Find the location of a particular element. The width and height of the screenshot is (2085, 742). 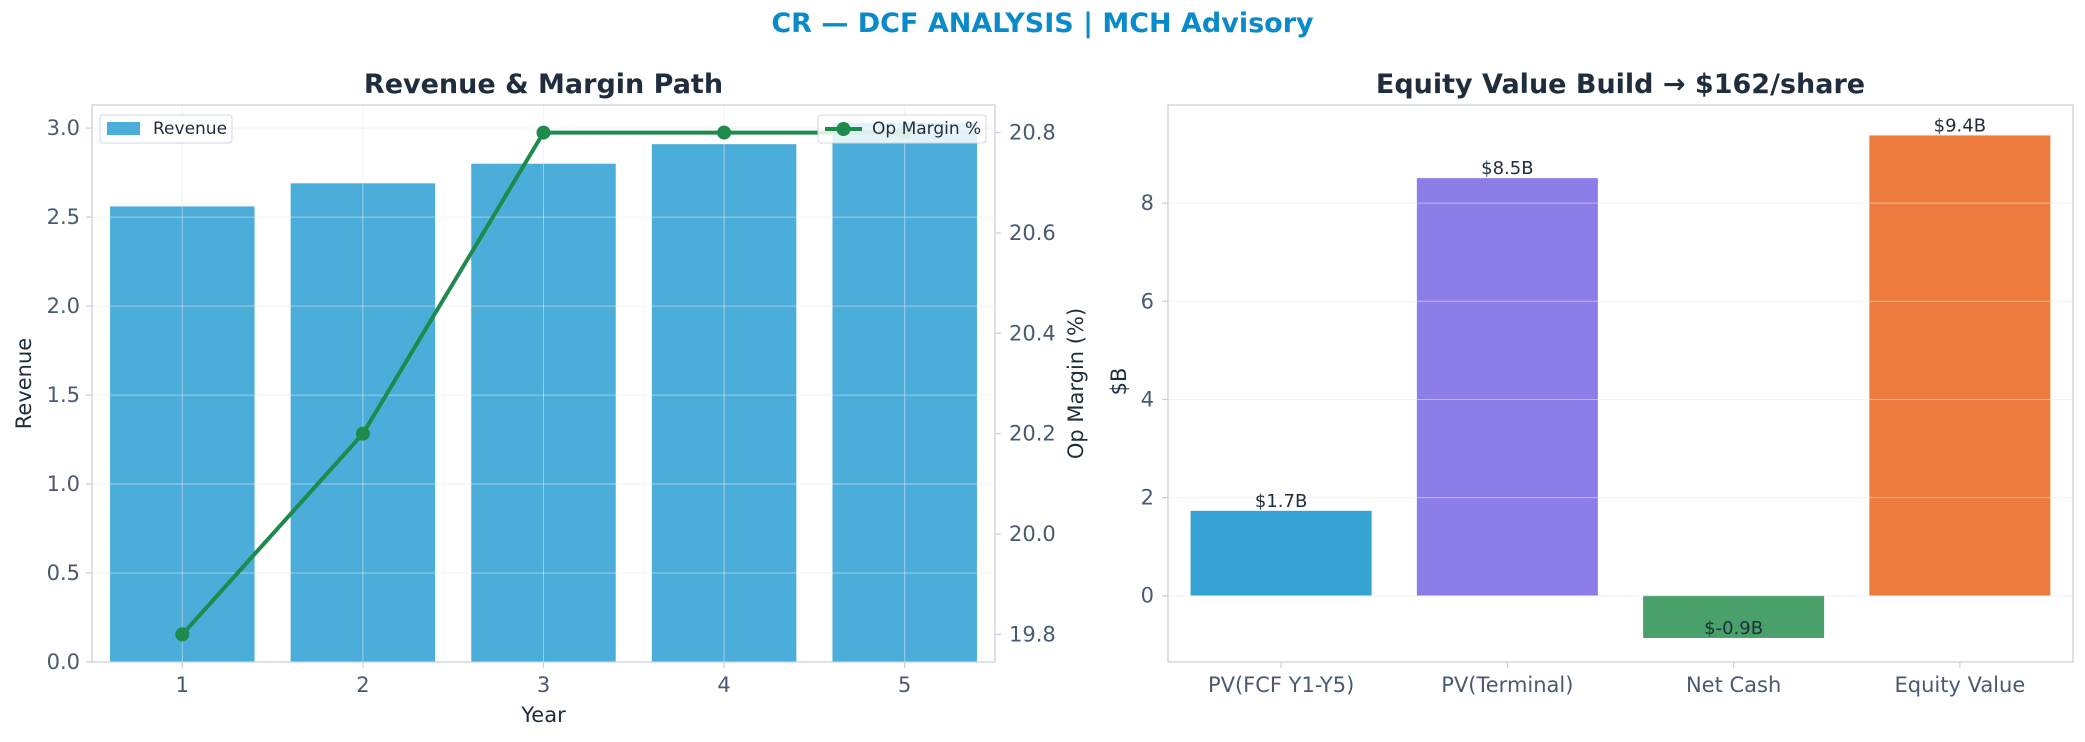

chart2-xtick-label: Net Cash is located at coordinates (1733, 685).